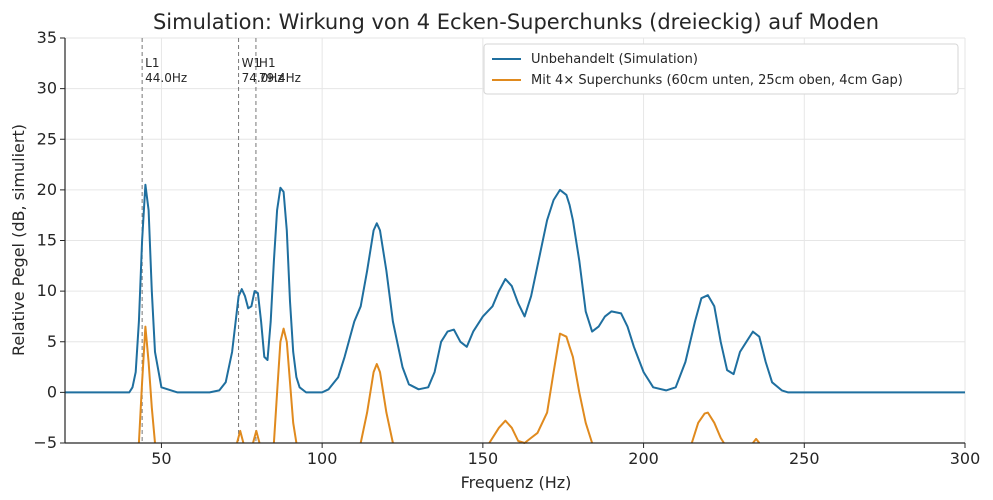 The width and height of the screenshot is (993, 500). I want to click on legend-label-untreated: Unbehandelt (Simulation), so click(614, 59).